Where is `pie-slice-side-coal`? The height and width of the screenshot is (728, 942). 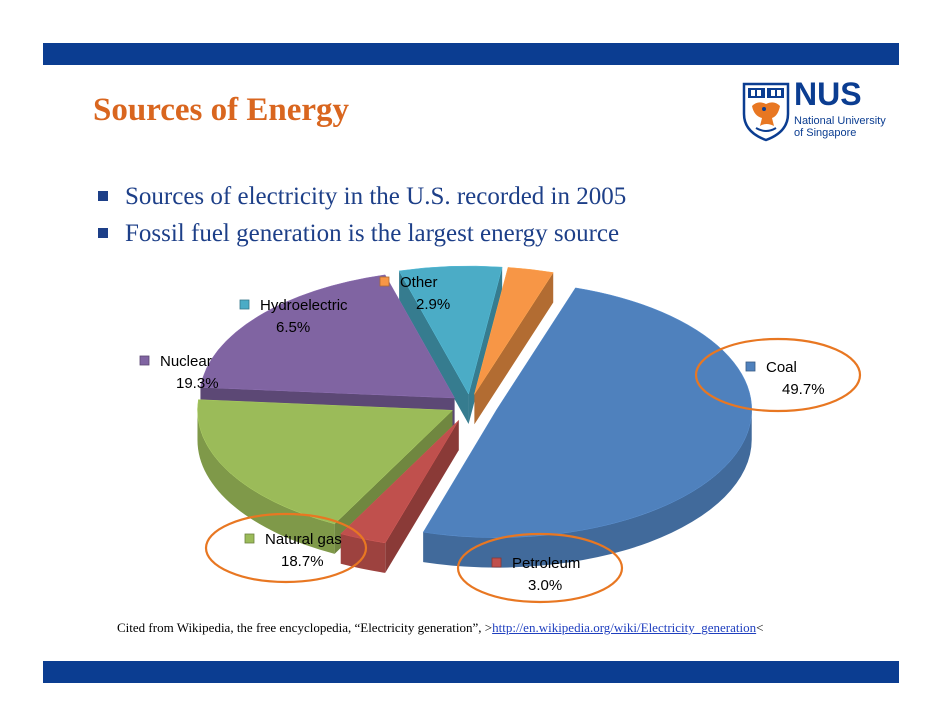
pie-slice-side-coal is located at coordinates (587, 488).